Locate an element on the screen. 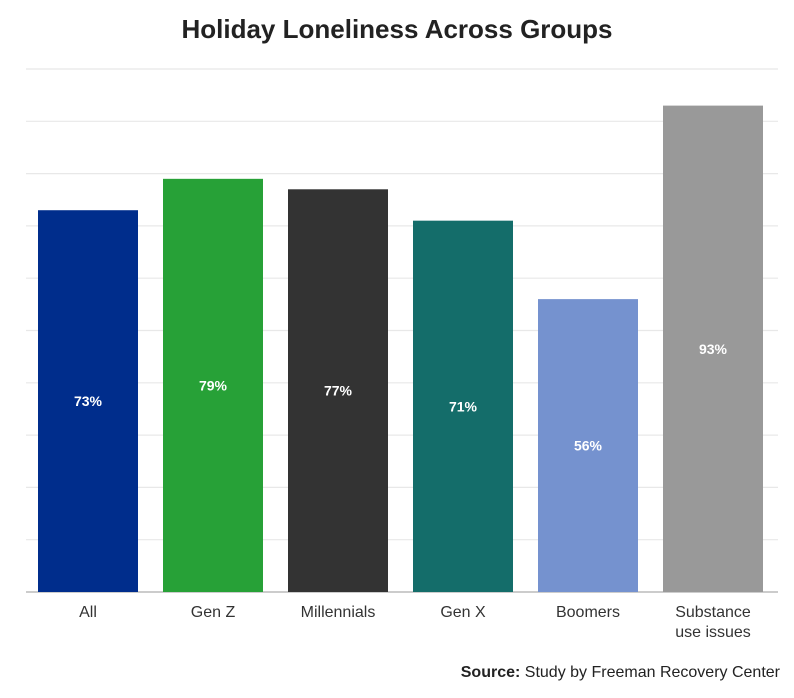 The width and height of the screenshot is (794, 698). x-tick-label: Boomers is located at coordinates (588, 612).